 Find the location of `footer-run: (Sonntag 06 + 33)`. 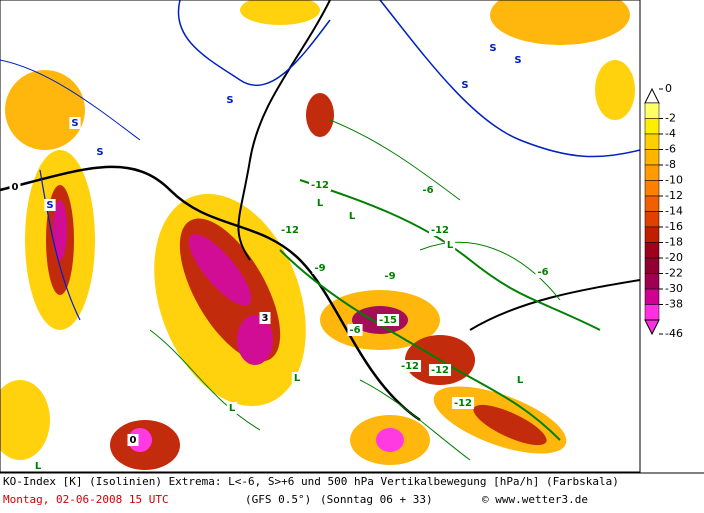

footer-run: (Sonntag 06 + 33) is located at coordinates (376, 499).